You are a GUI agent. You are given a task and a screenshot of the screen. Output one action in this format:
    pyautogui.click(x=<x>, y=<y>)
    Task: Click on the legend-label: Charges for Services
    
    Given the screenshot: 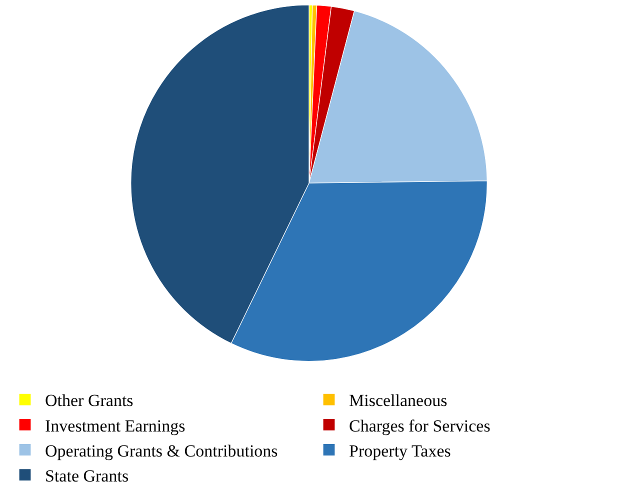 What is the action you would take?
    pyautogui.click(x=419, y=426)
    